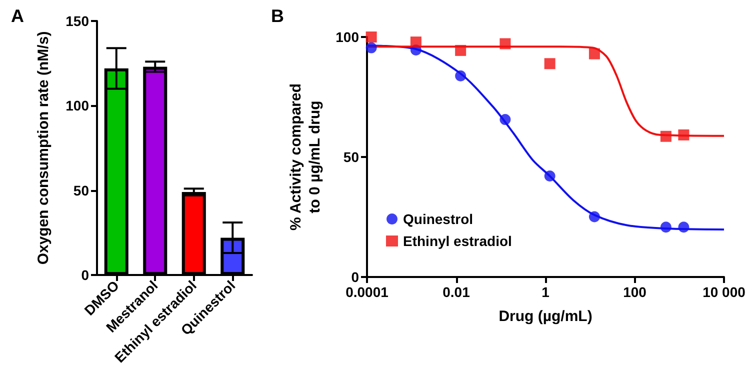 The width and height of the screenshot is (750, 392). I want to click on x-axis-title: Drug (µg/mL), so click(545, 316).